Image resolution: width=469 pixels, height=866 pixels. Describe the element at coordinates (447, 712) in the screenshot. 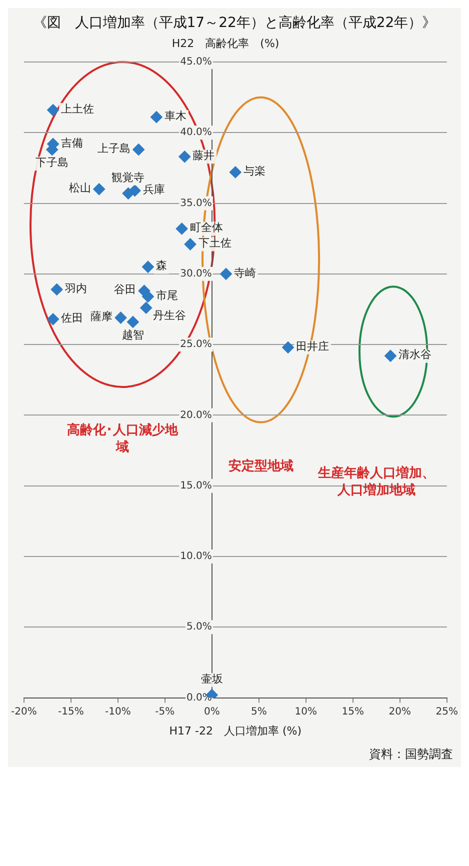

I see `x-tick-label: 25%` at that location.